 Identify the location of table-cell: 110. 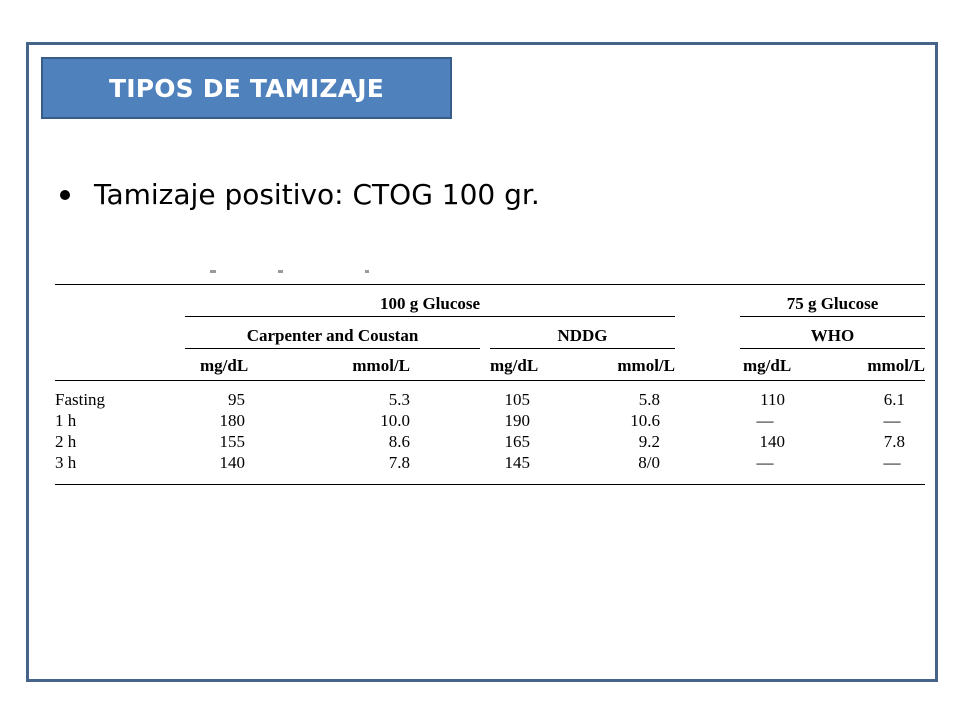
(772, 399).